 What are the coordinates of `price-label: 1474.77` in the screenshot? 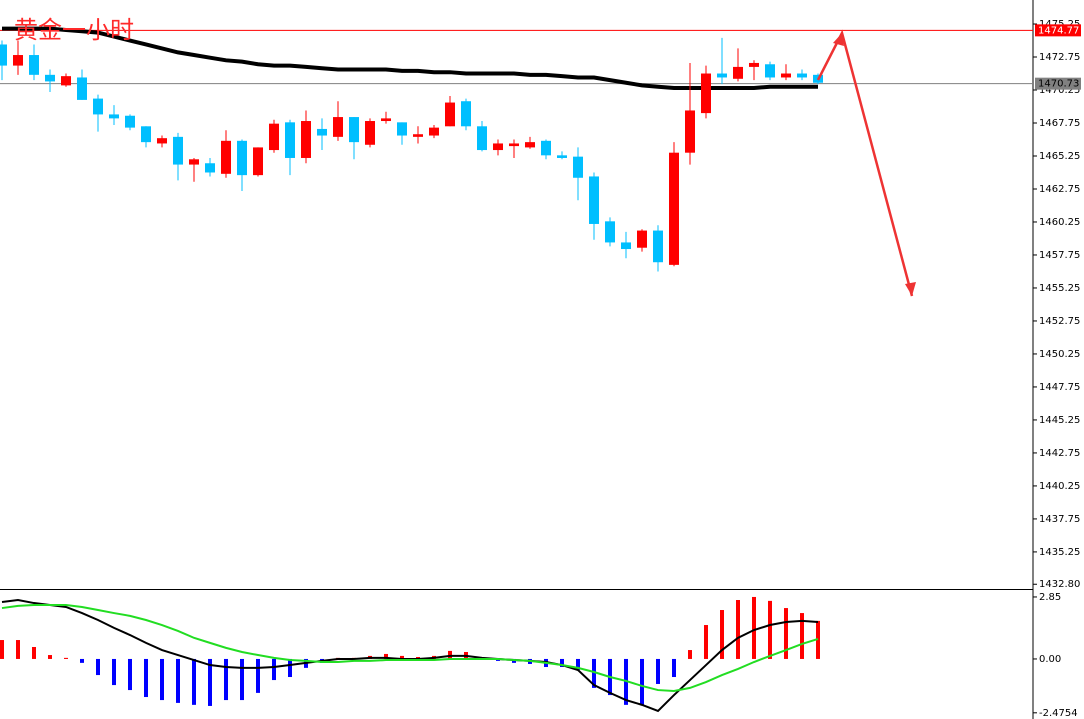 It's located at (1058, 30).